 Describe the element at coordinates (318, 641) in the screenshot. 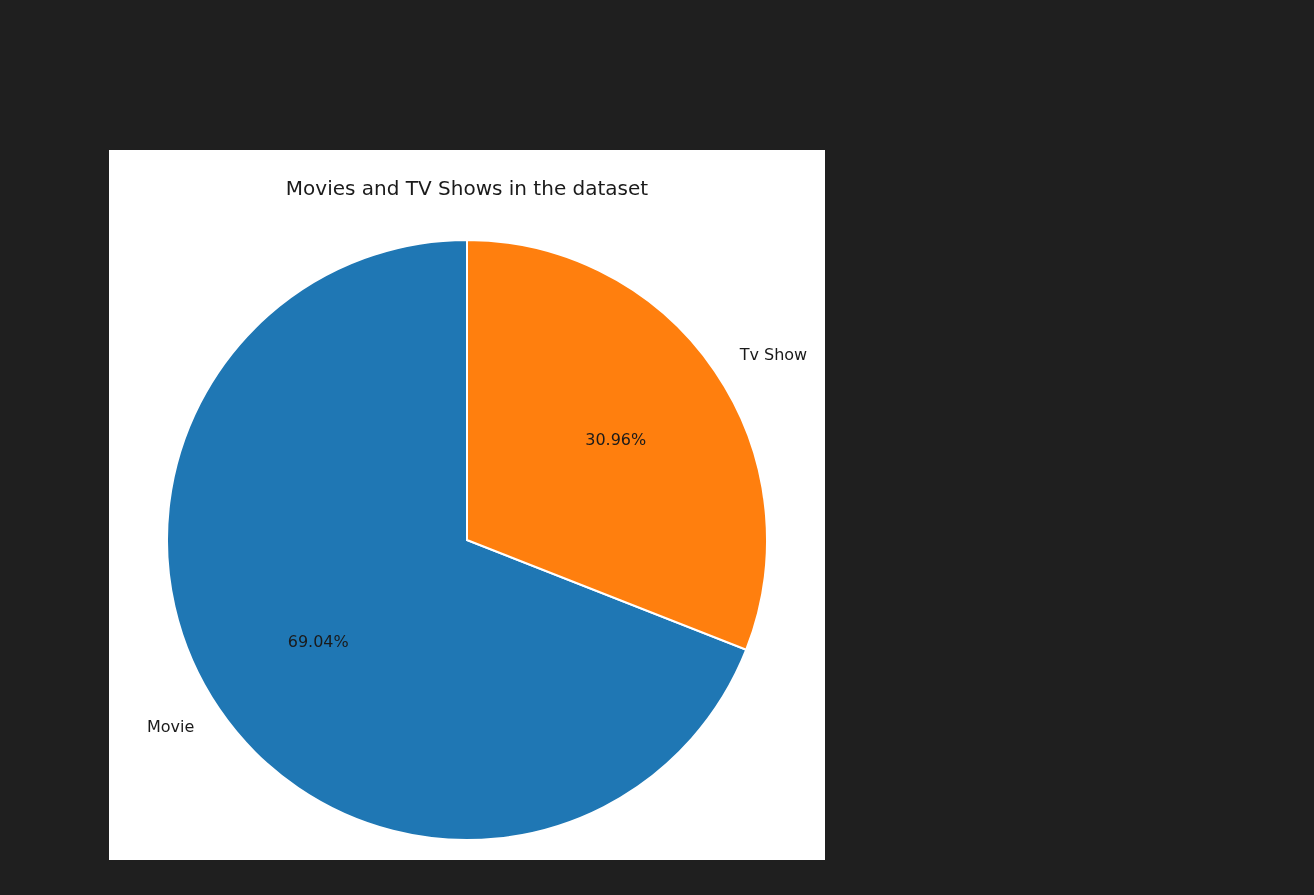

I see `data-label: 69.04%` at that location.